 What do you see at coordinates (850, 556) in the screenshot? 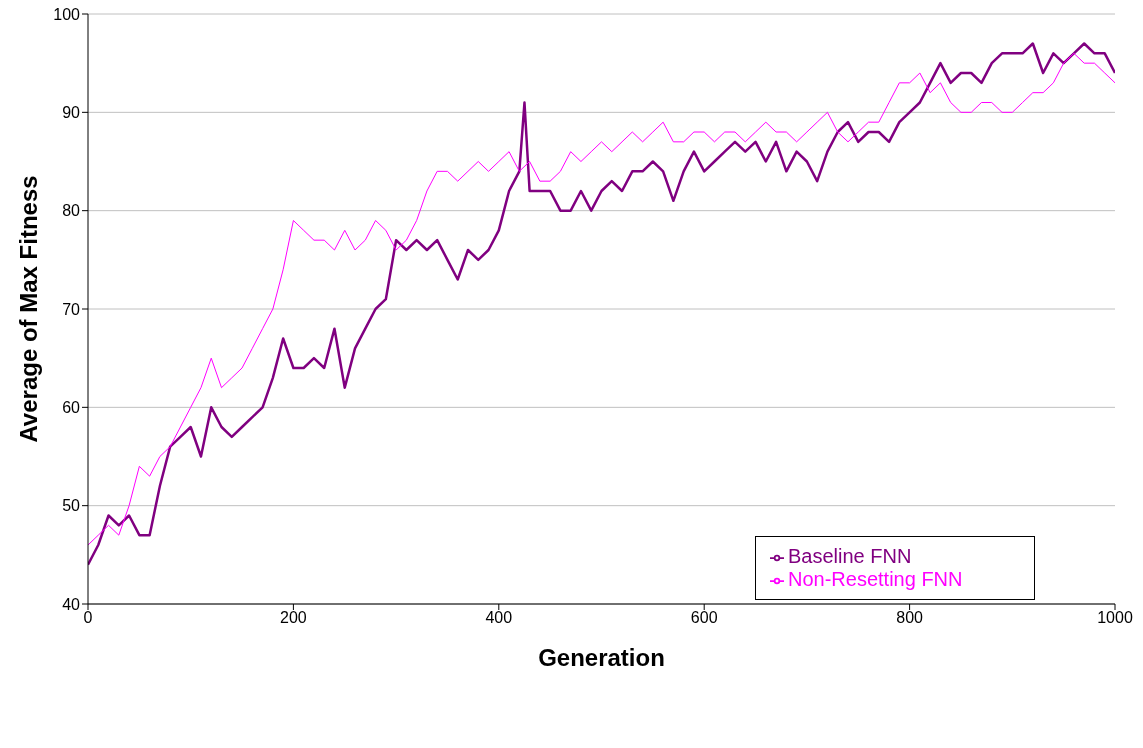
I see `legend-label: Baseline FNN` at bounding box center [850, 556].